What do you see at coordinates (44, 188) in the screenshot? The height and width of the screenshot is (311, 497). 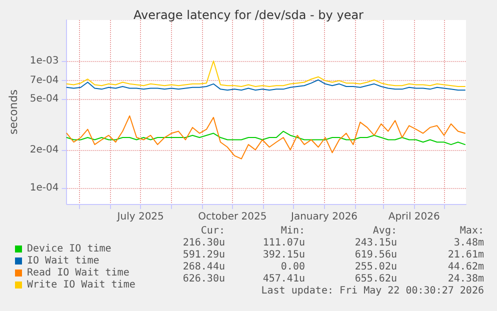 I see `y-tick-label: 1e-04` at bounding box center [44, 188].